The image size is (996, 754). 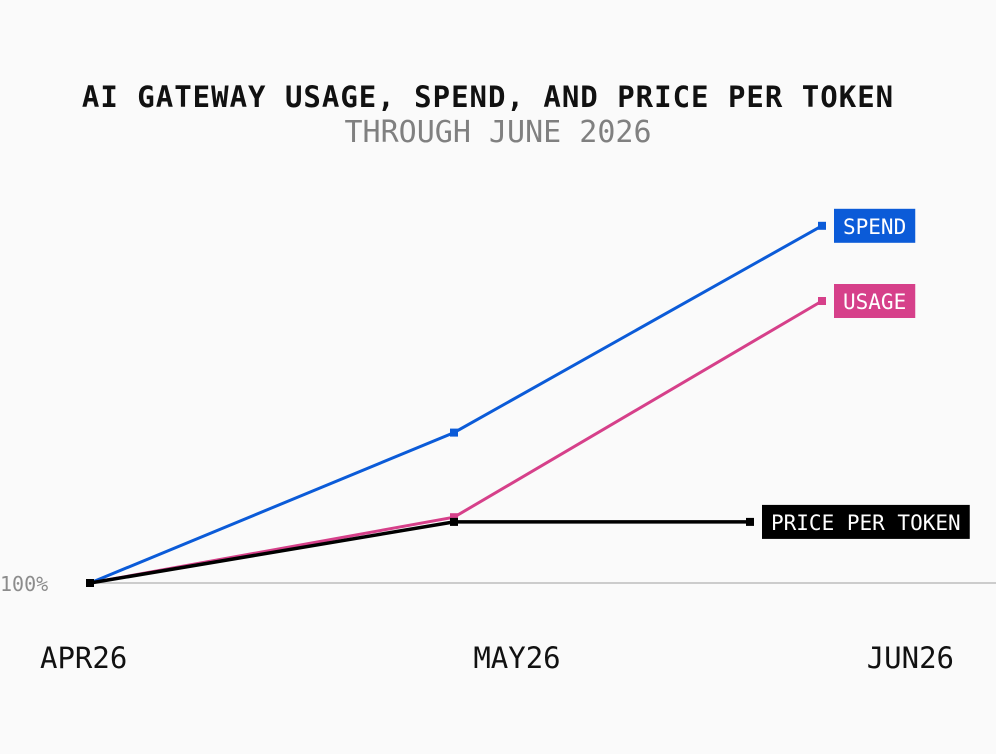 I want to click on point-spend-may26, so click(x=454, y=432).